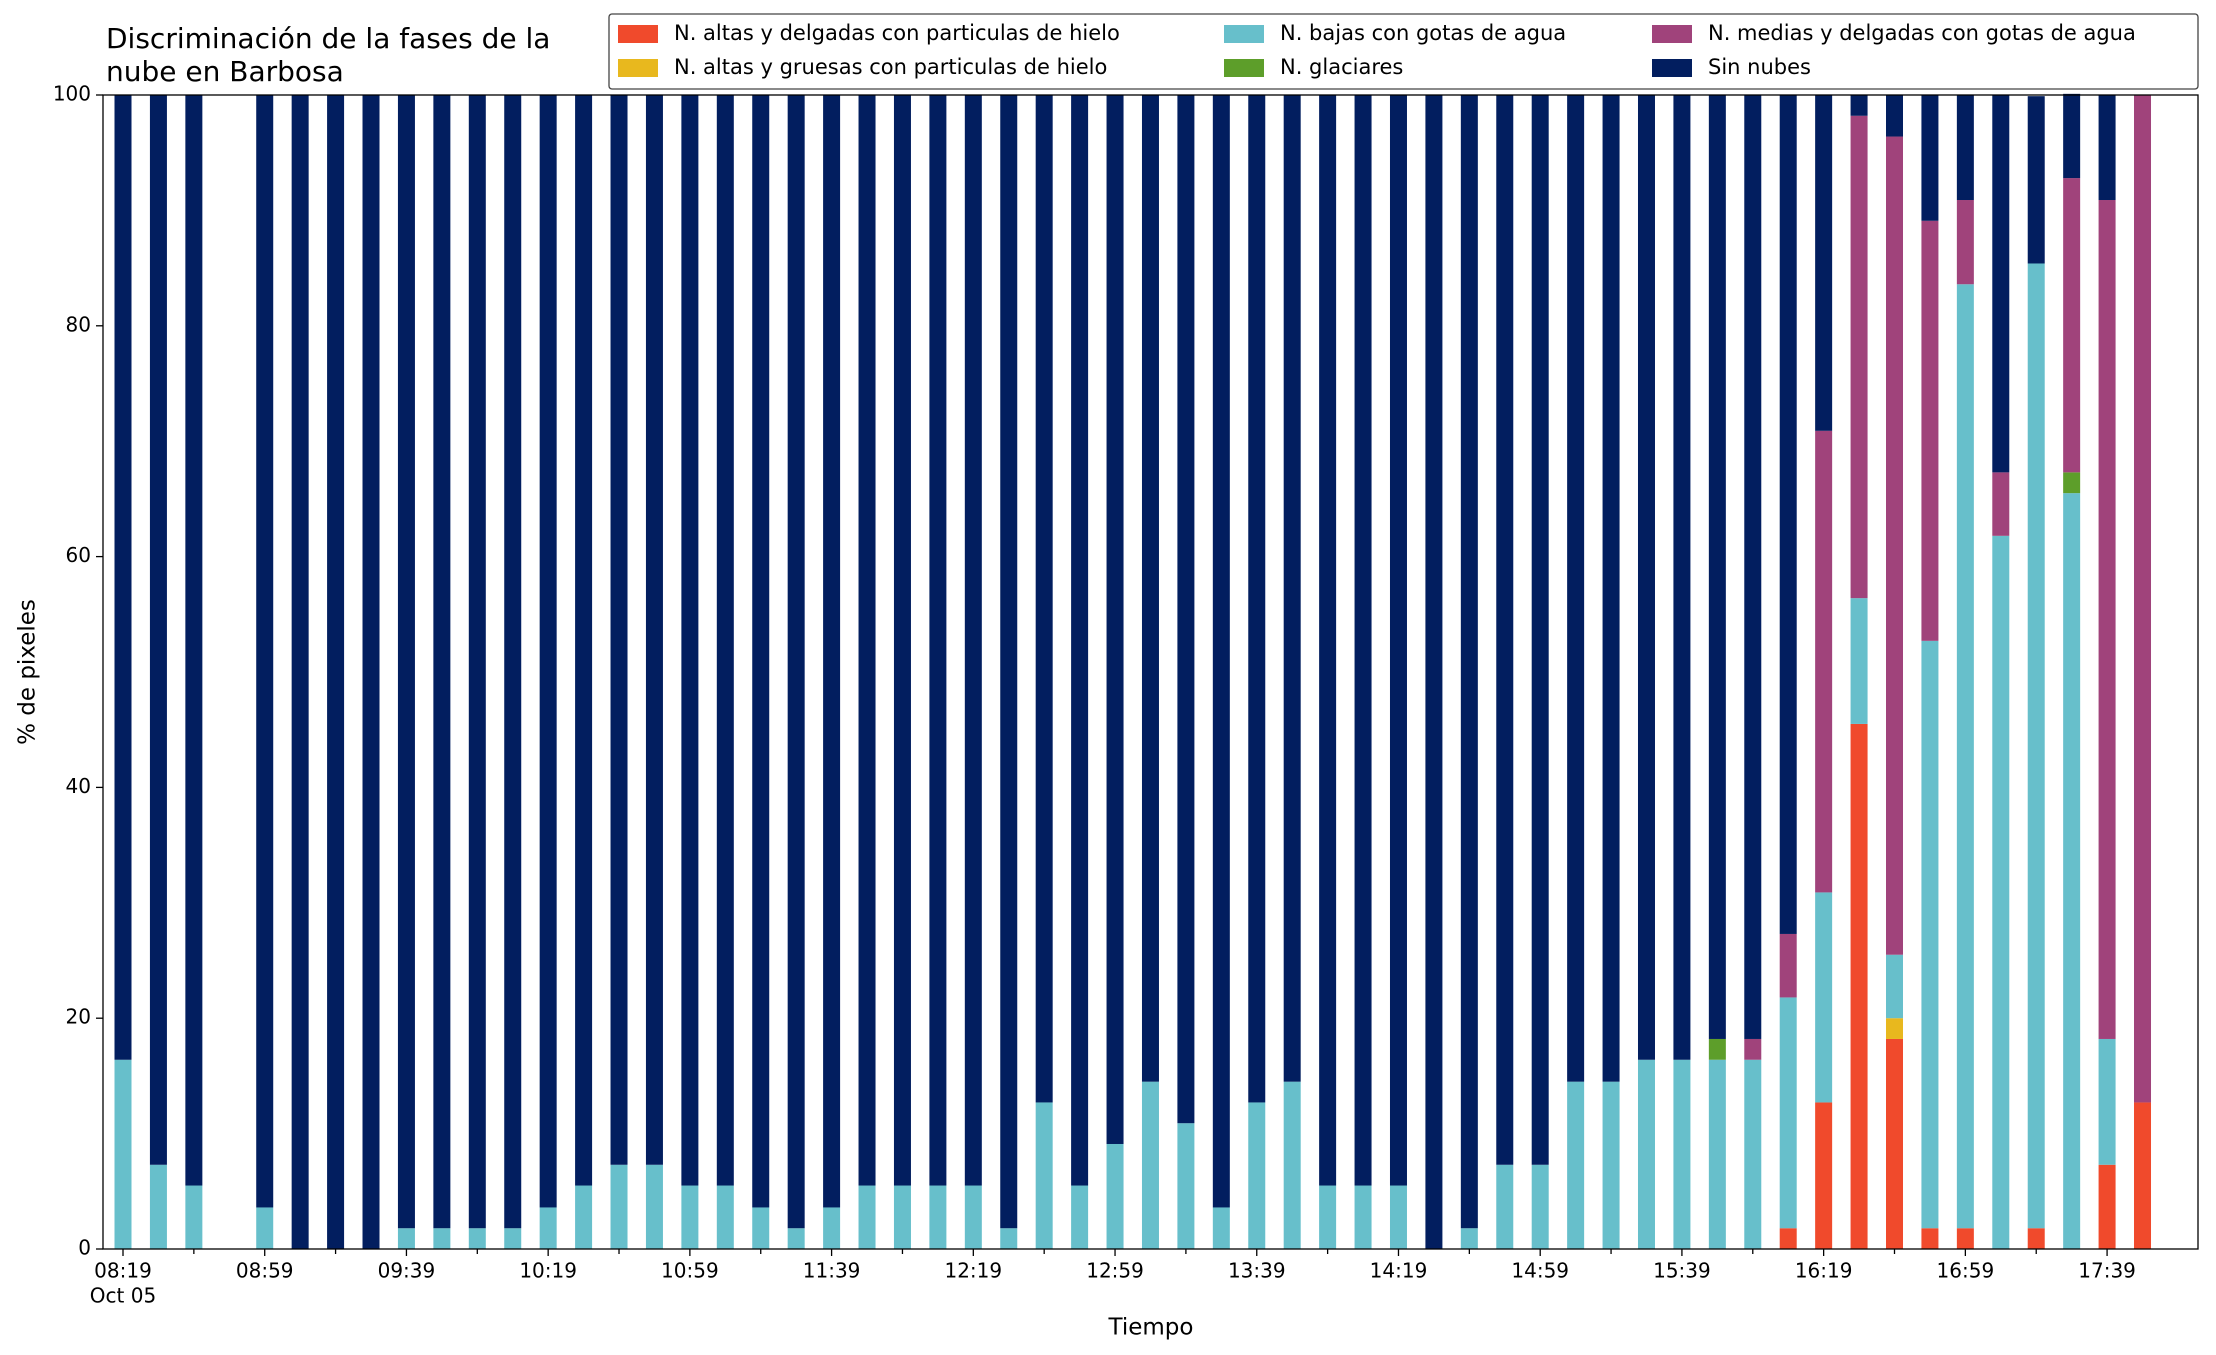 The image size is (2216, 1355). I want to click on y-axis-label: % de pixeles, so click(28, 672).